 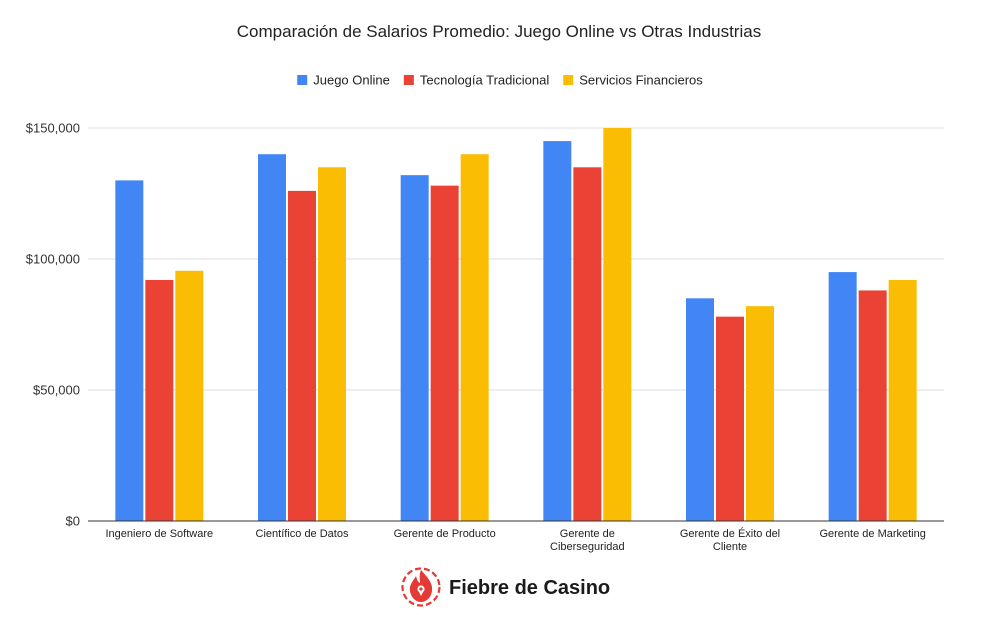 I want to click on y-tick-label: $150,000, so click(x=53, y=128).